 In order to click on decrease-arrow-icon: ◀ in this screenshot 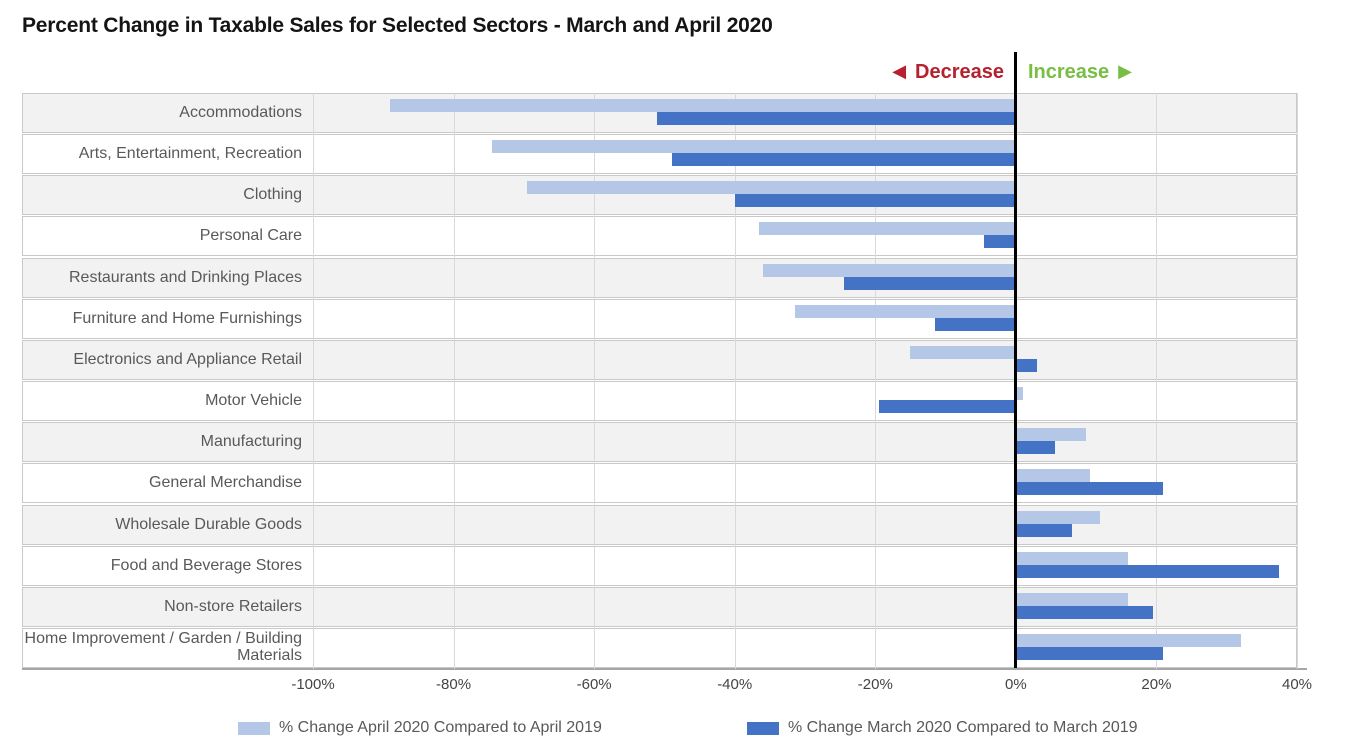, I will do `click(899, 71)`.